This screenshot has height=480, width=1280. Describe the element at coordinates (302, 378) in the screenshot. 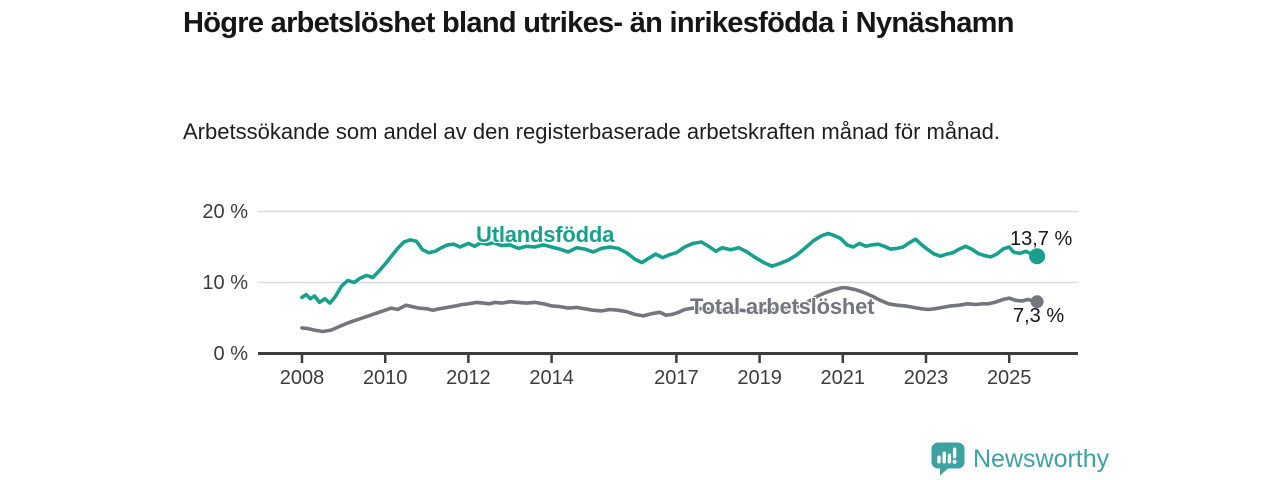

I see `x-axis-tick-label: 2008` at that location.